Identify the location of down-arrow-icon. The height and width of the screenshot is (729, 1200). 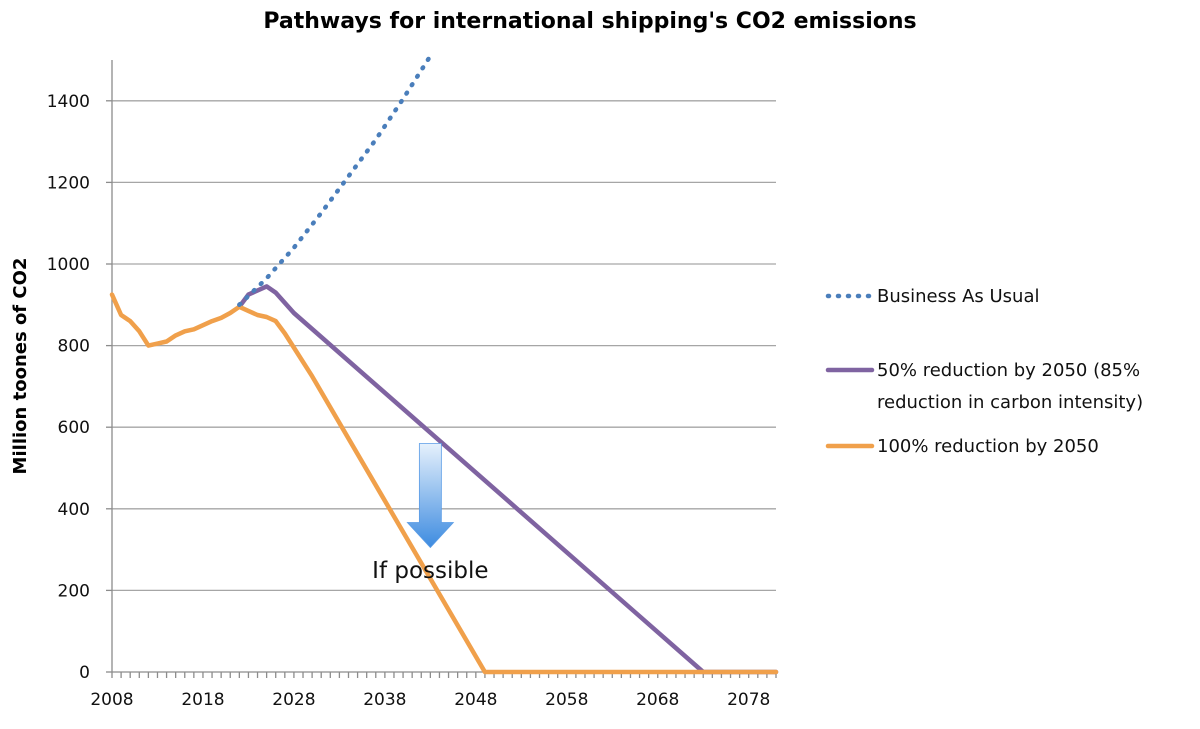
(430, 496).